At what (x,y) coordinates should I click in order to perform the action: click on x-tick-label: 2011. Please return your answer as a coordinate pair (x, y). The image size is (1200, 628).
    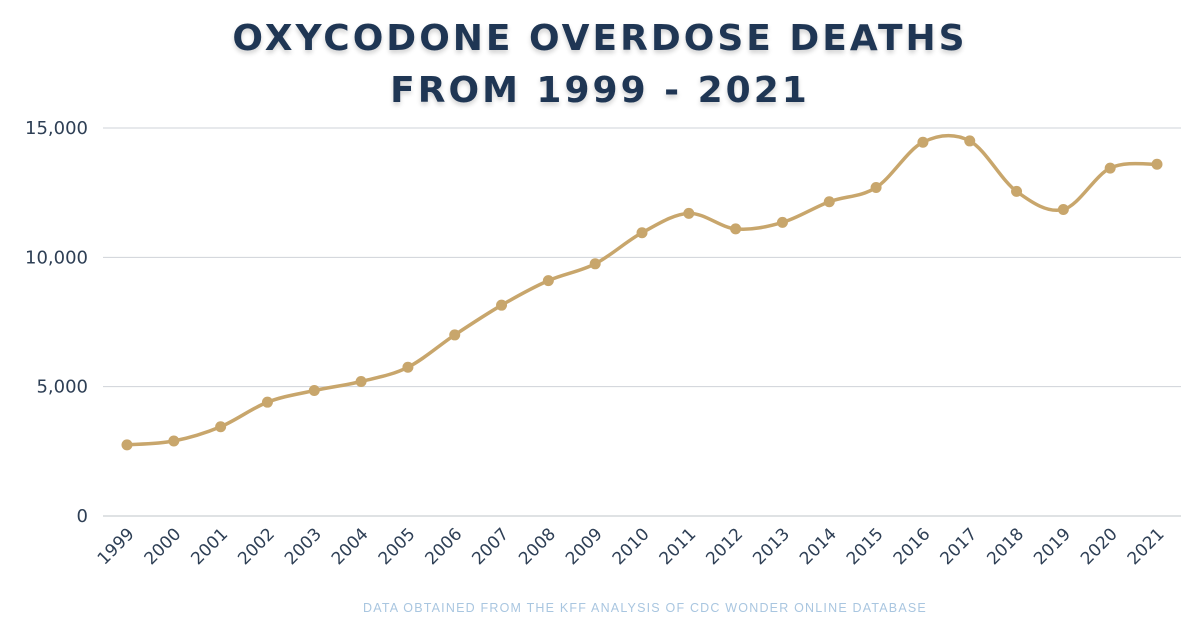
    Looking at the image, I should click on (678, 546).